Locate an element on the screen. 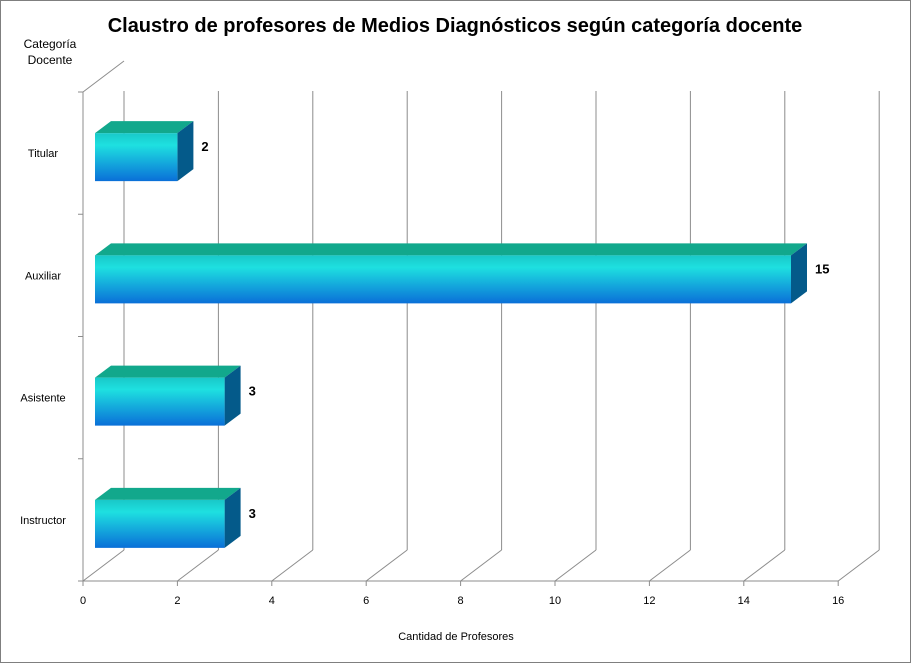 The width and height of the screenshot is (911, 663). data-label: 15 is located at coordinates (822, 268).